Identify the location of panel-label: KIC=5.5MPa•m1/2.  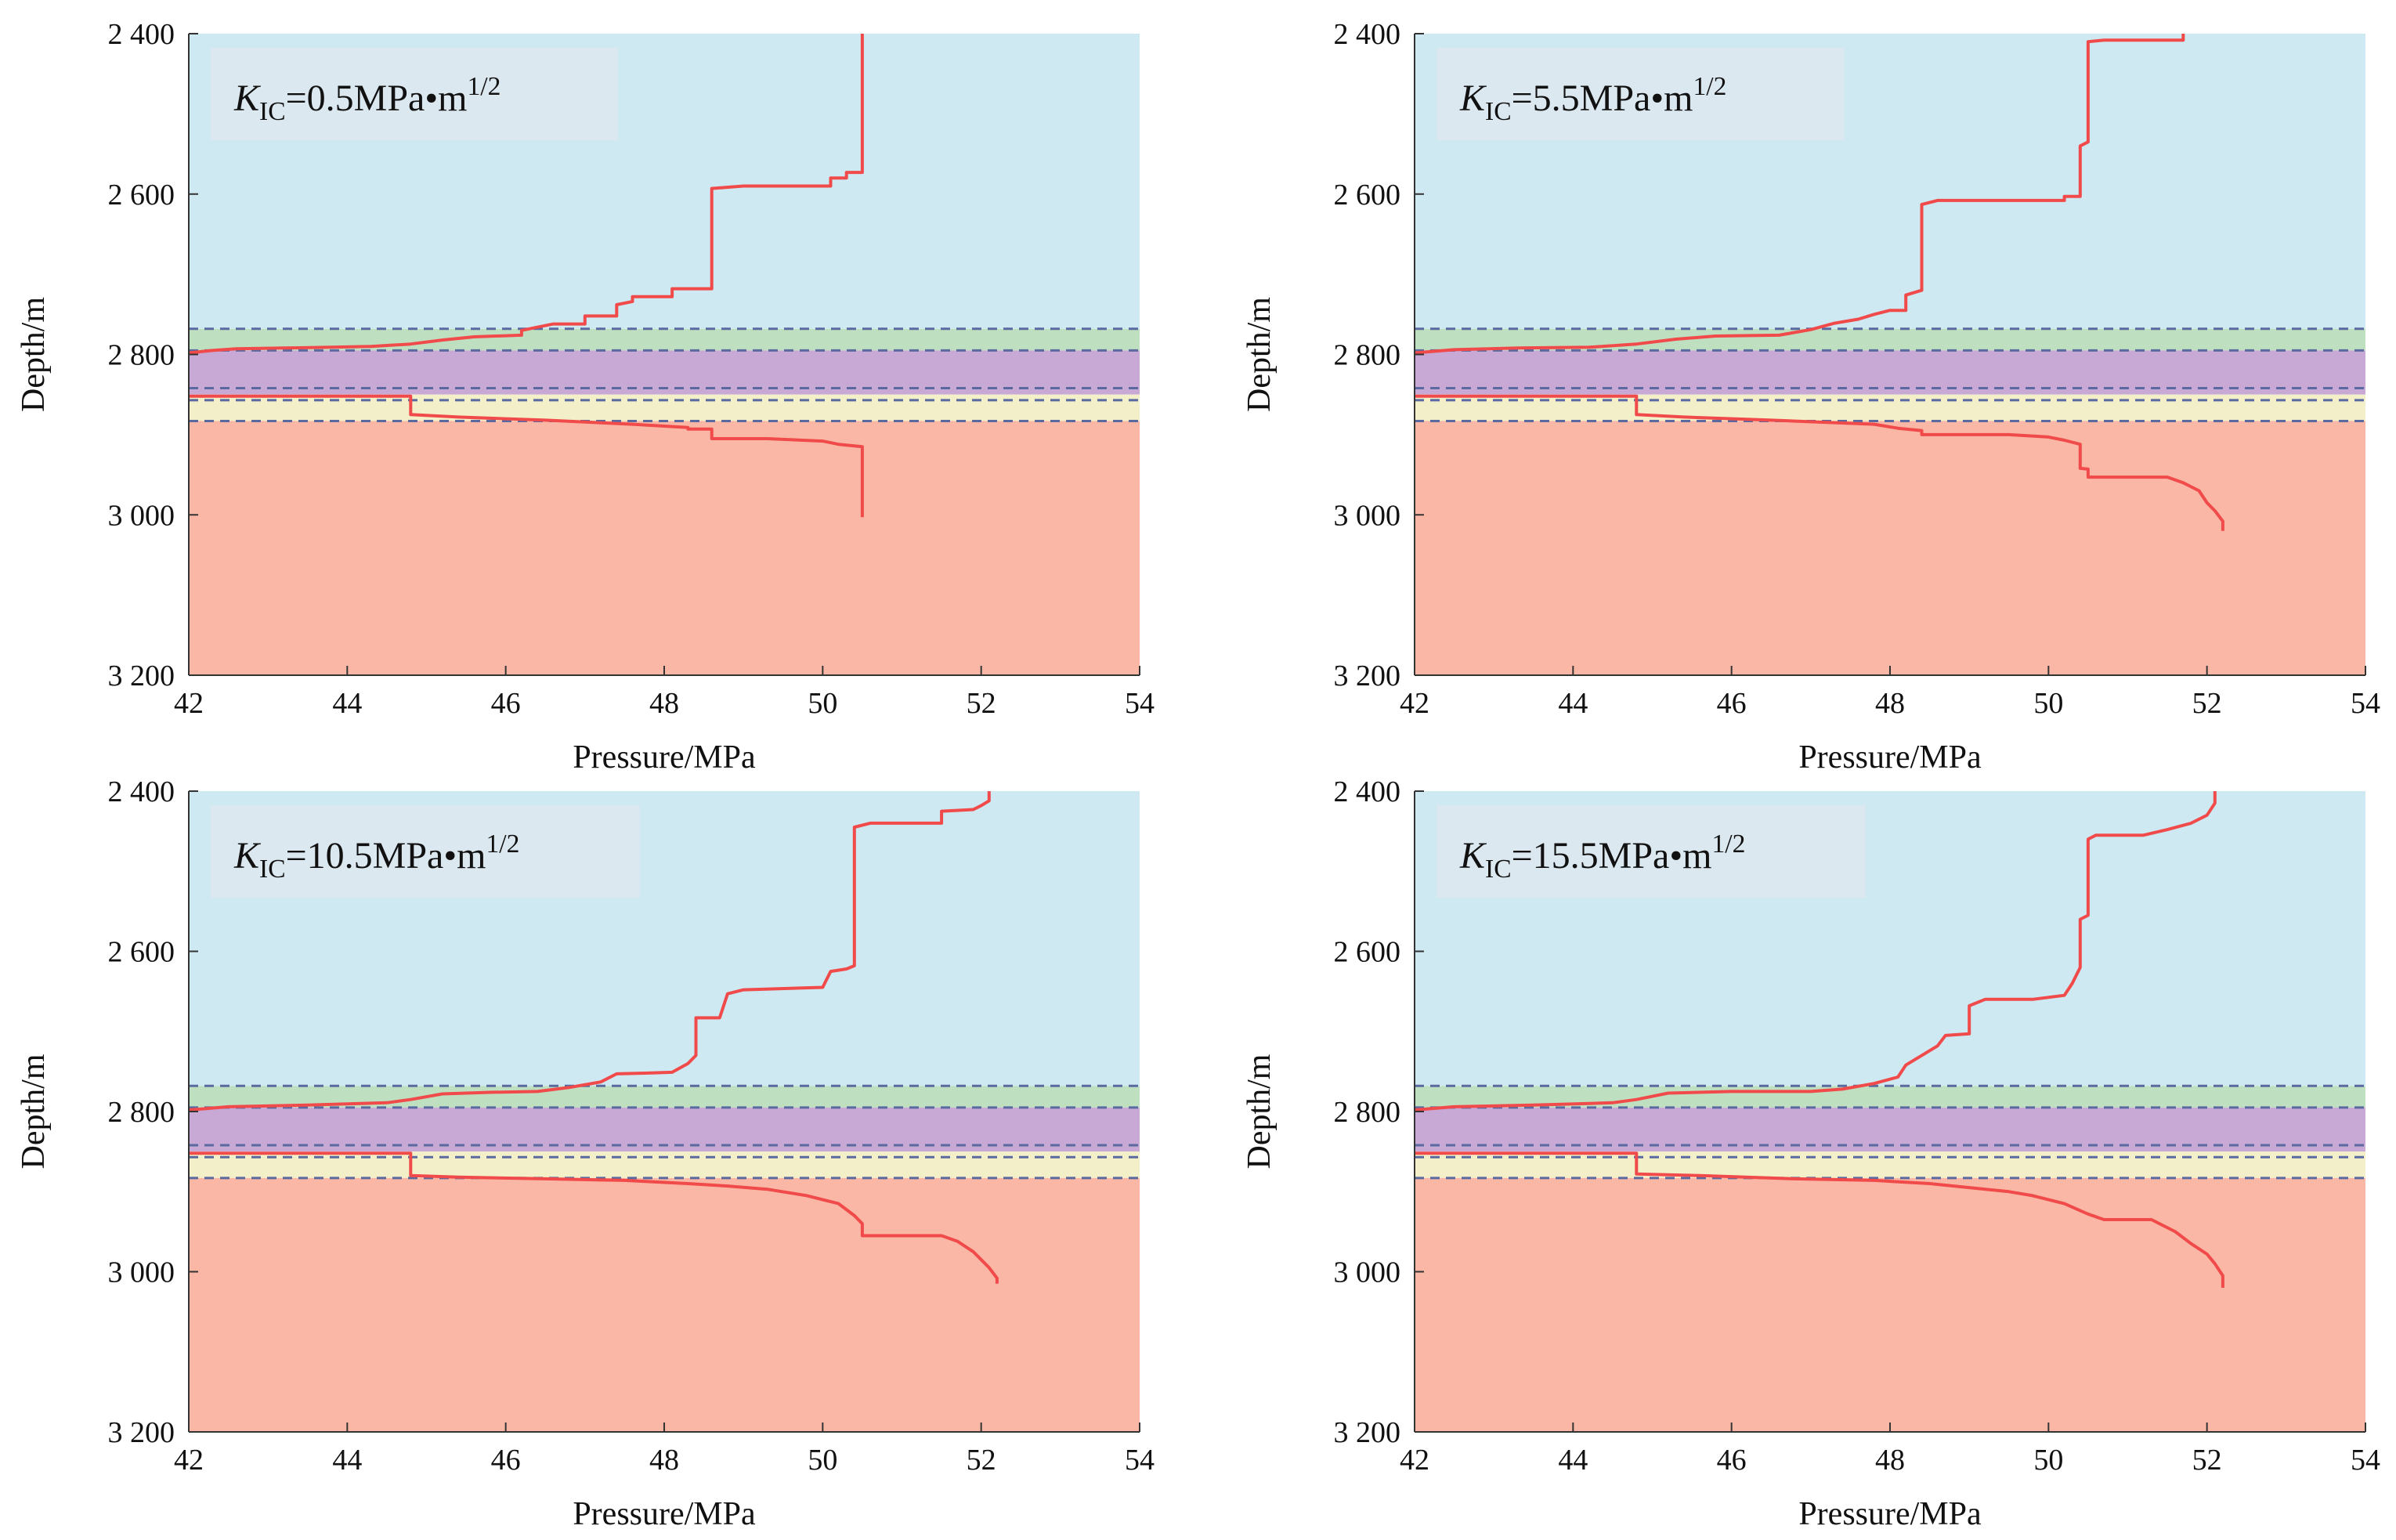
(1592, 99).